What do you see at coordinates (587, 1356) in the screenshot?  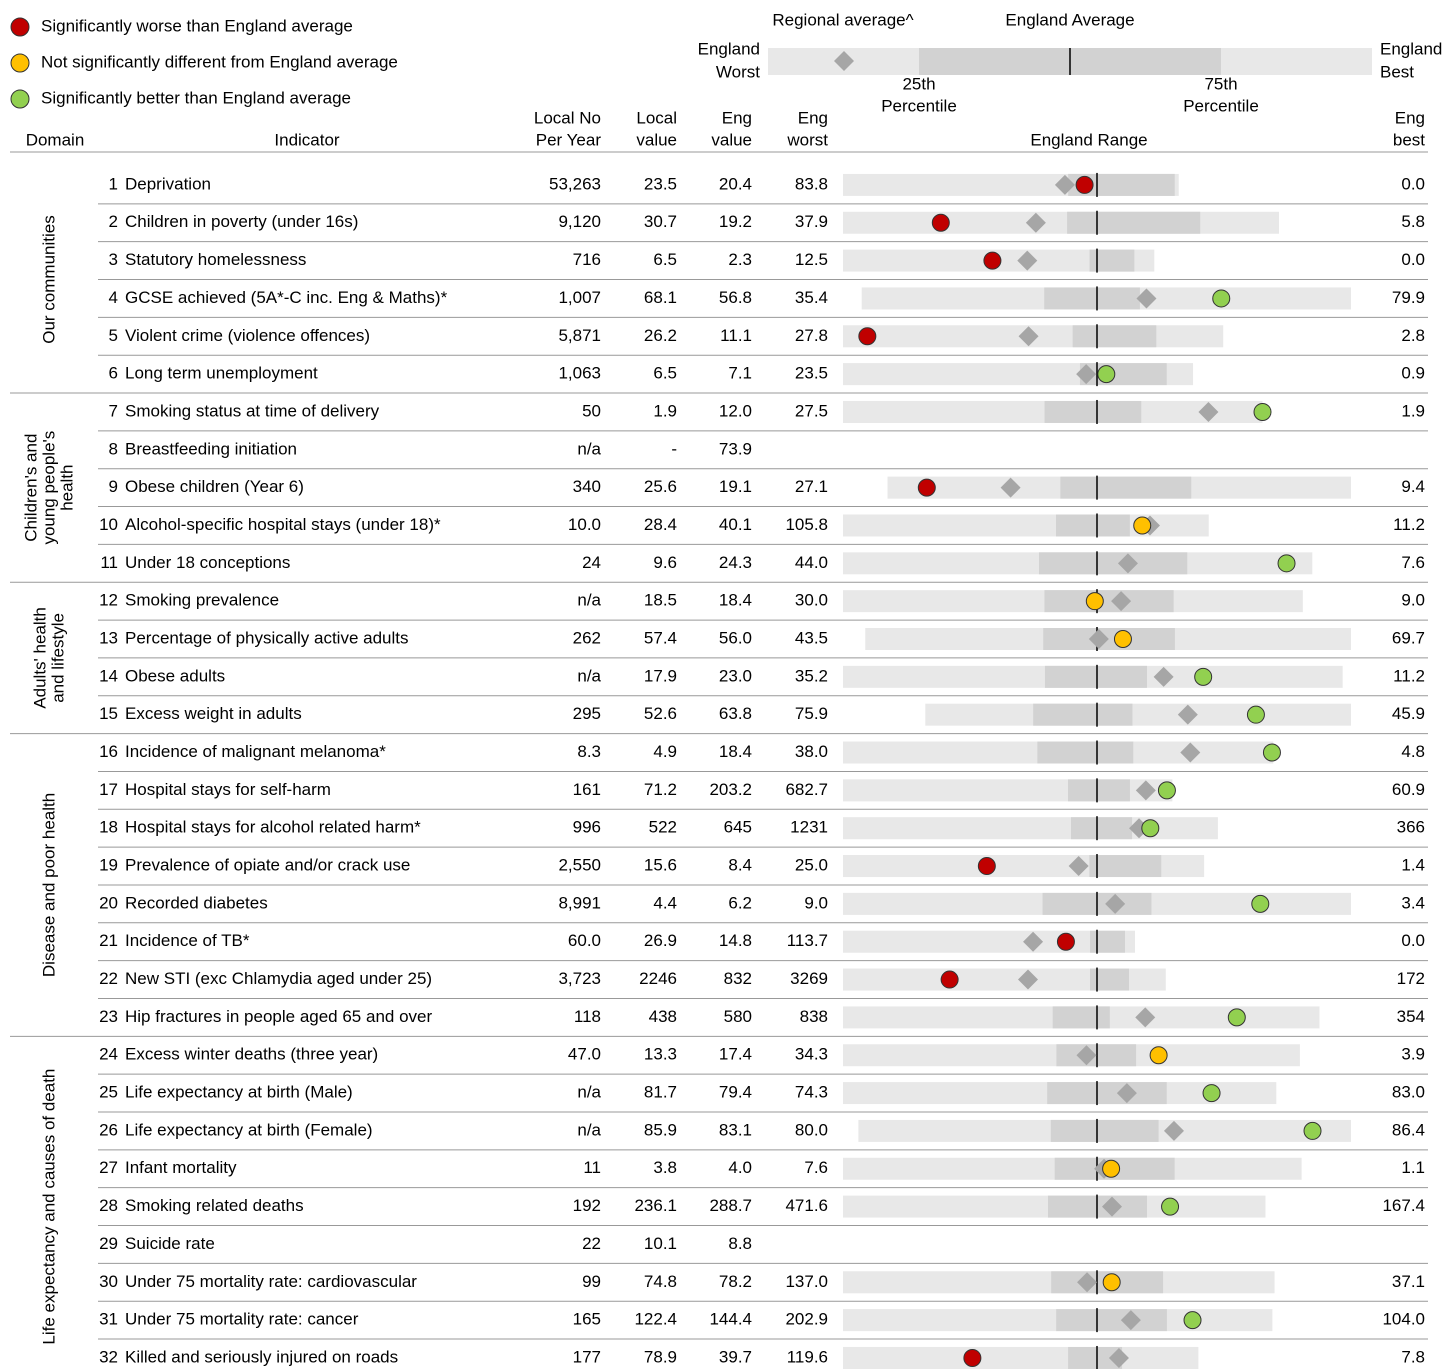 I see `cell-local-no: 177` at bounding box center [587, 1356].